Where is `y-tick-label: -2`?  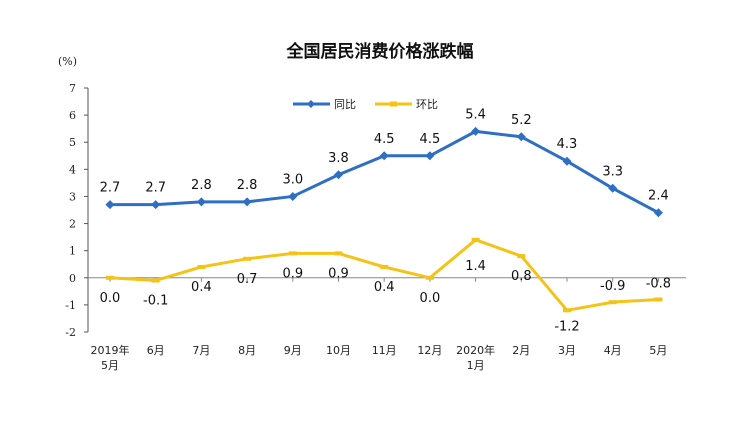
y-tick-label: -2 is located at coordinates (70, 332).